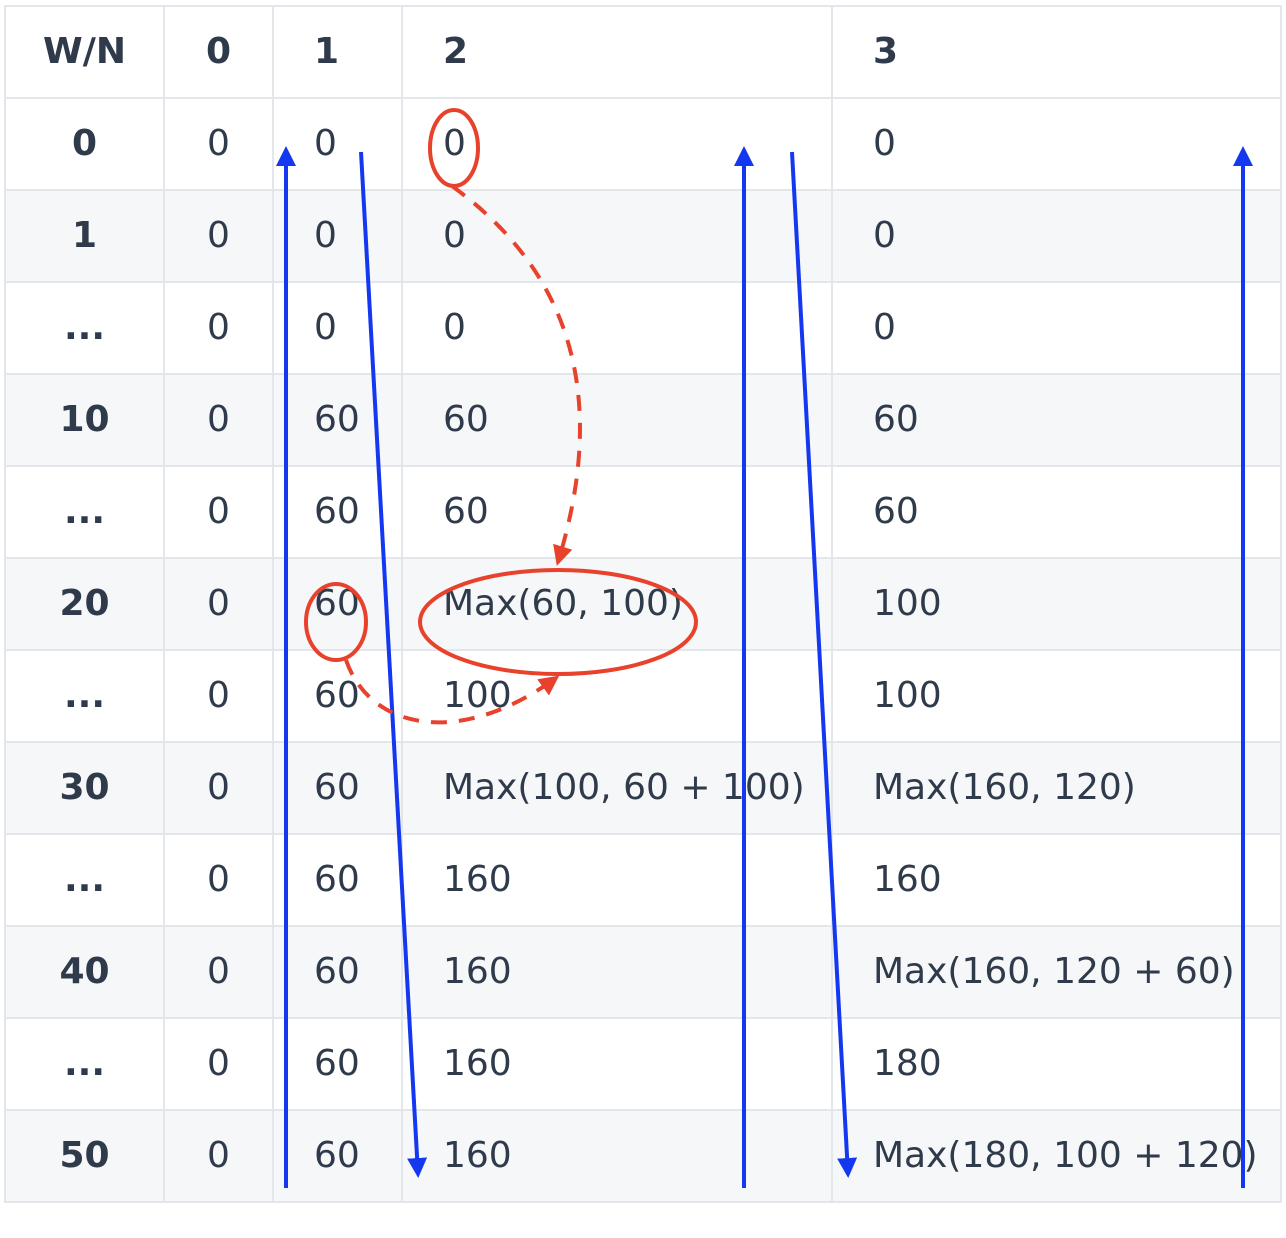 This screenshot has height=1238, width=1286. Describe the element at coordinates (1056, 788) in the screenshot. I see `cell-n3: Max(160, 120)` at that location.